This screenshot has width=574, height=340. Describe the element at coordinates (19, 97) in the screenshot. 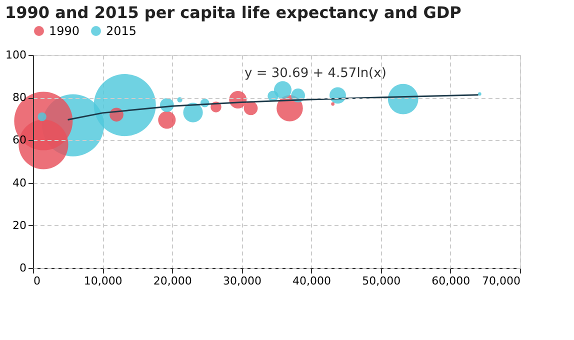

I see `y-tick-label: 80` at that location.